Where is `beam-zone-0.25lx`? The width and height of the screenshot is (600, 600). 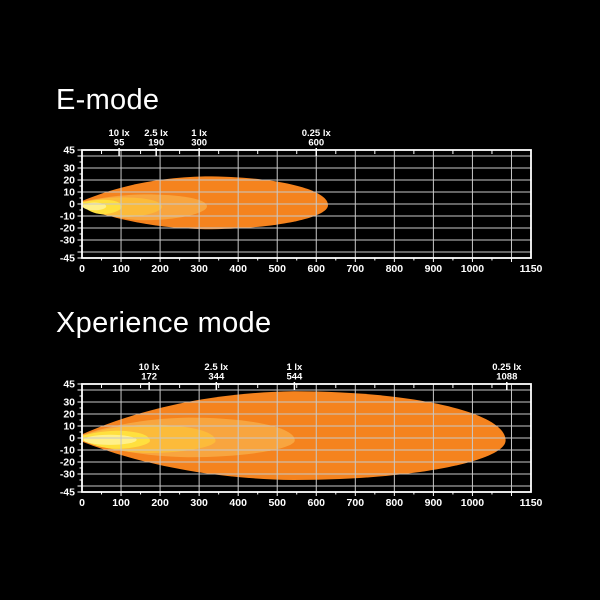 beam-zone-0.25lx is located at coordinates (294, 435).